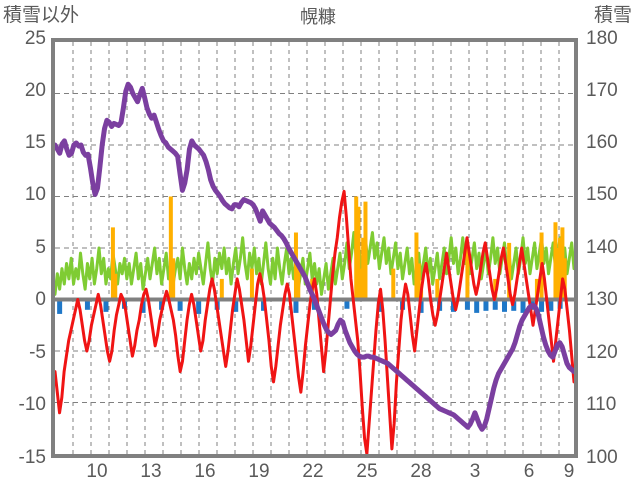 The height and width of the screenshot is (501, 636). Describe the element at coordinates (318, 17) in the screenshot. I see `chart-title: 幌糠` at that location.